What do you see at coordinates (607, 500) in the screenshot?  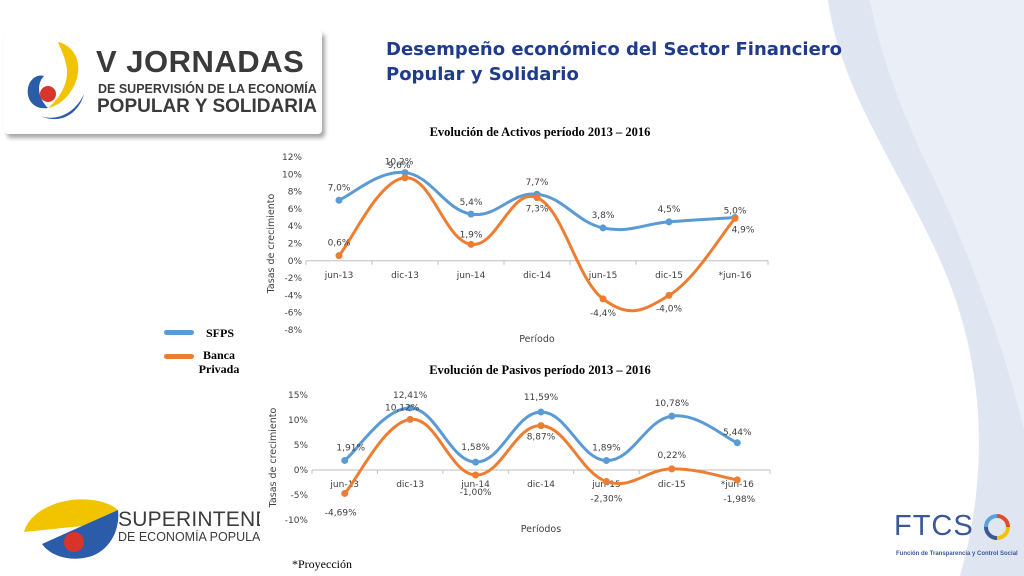 I see `data-label-banca: -2,30%` at bounding box center [607, 500].